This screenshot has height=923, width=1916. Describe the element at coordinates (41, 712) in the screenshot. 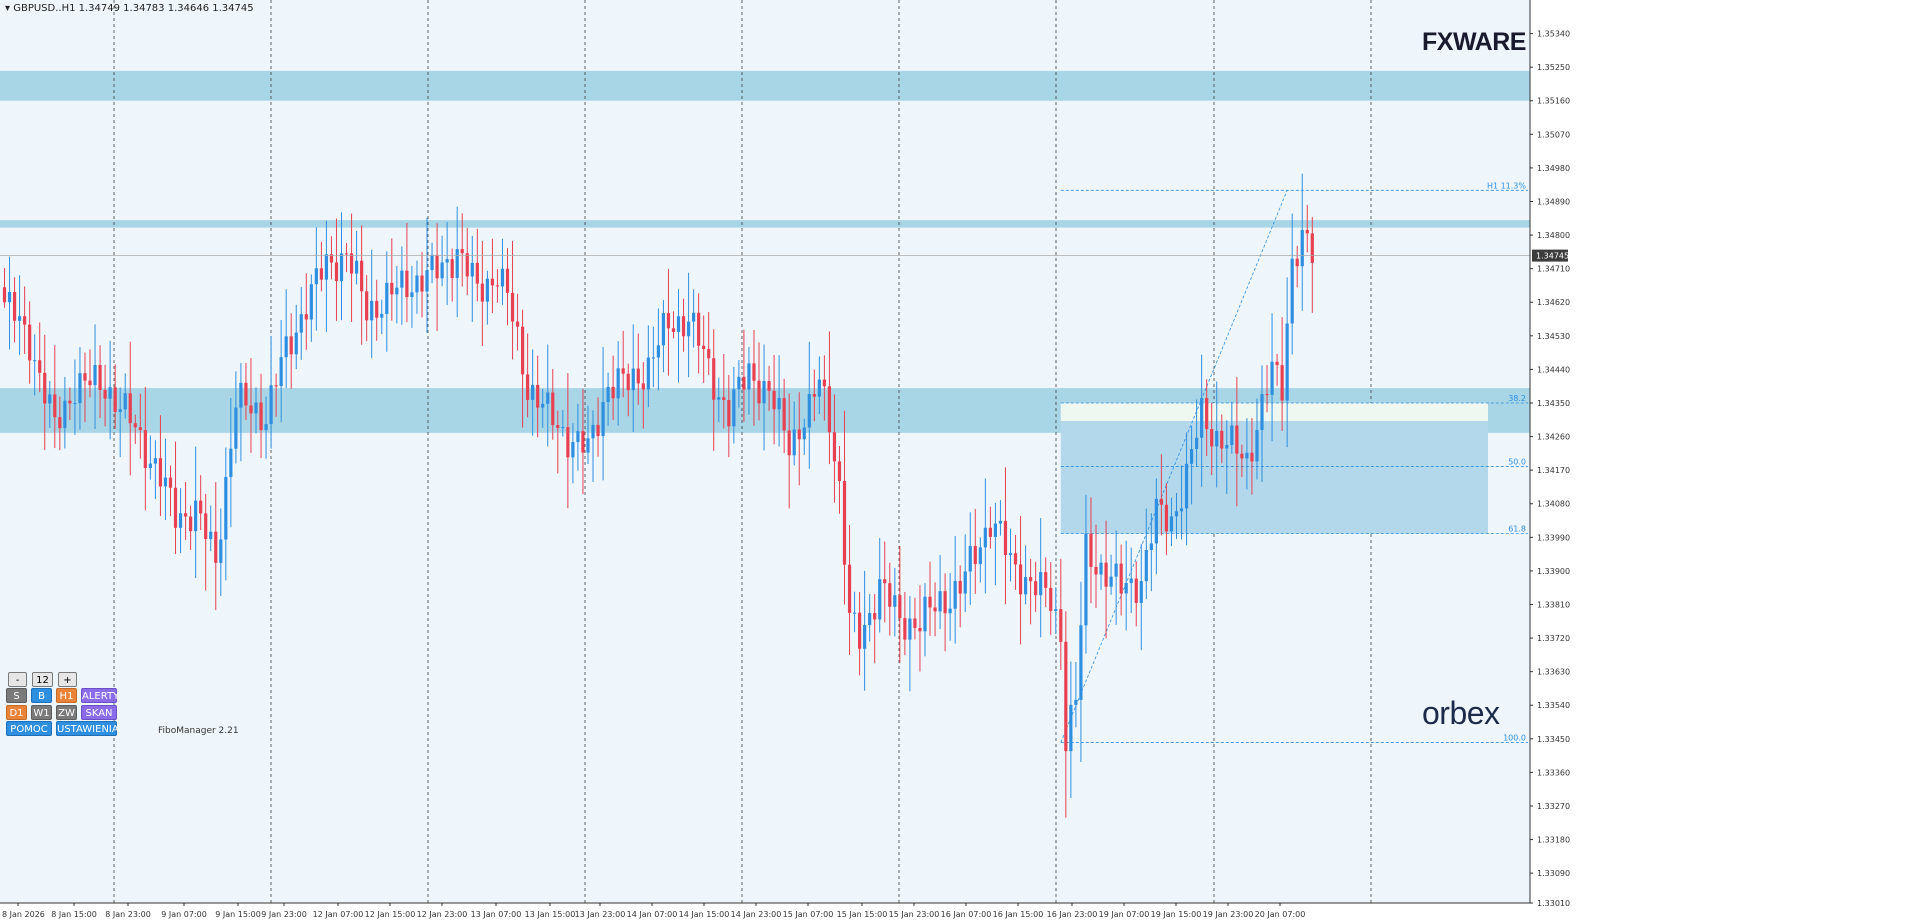

I see `timeframe-w1-button: W1` at that location.